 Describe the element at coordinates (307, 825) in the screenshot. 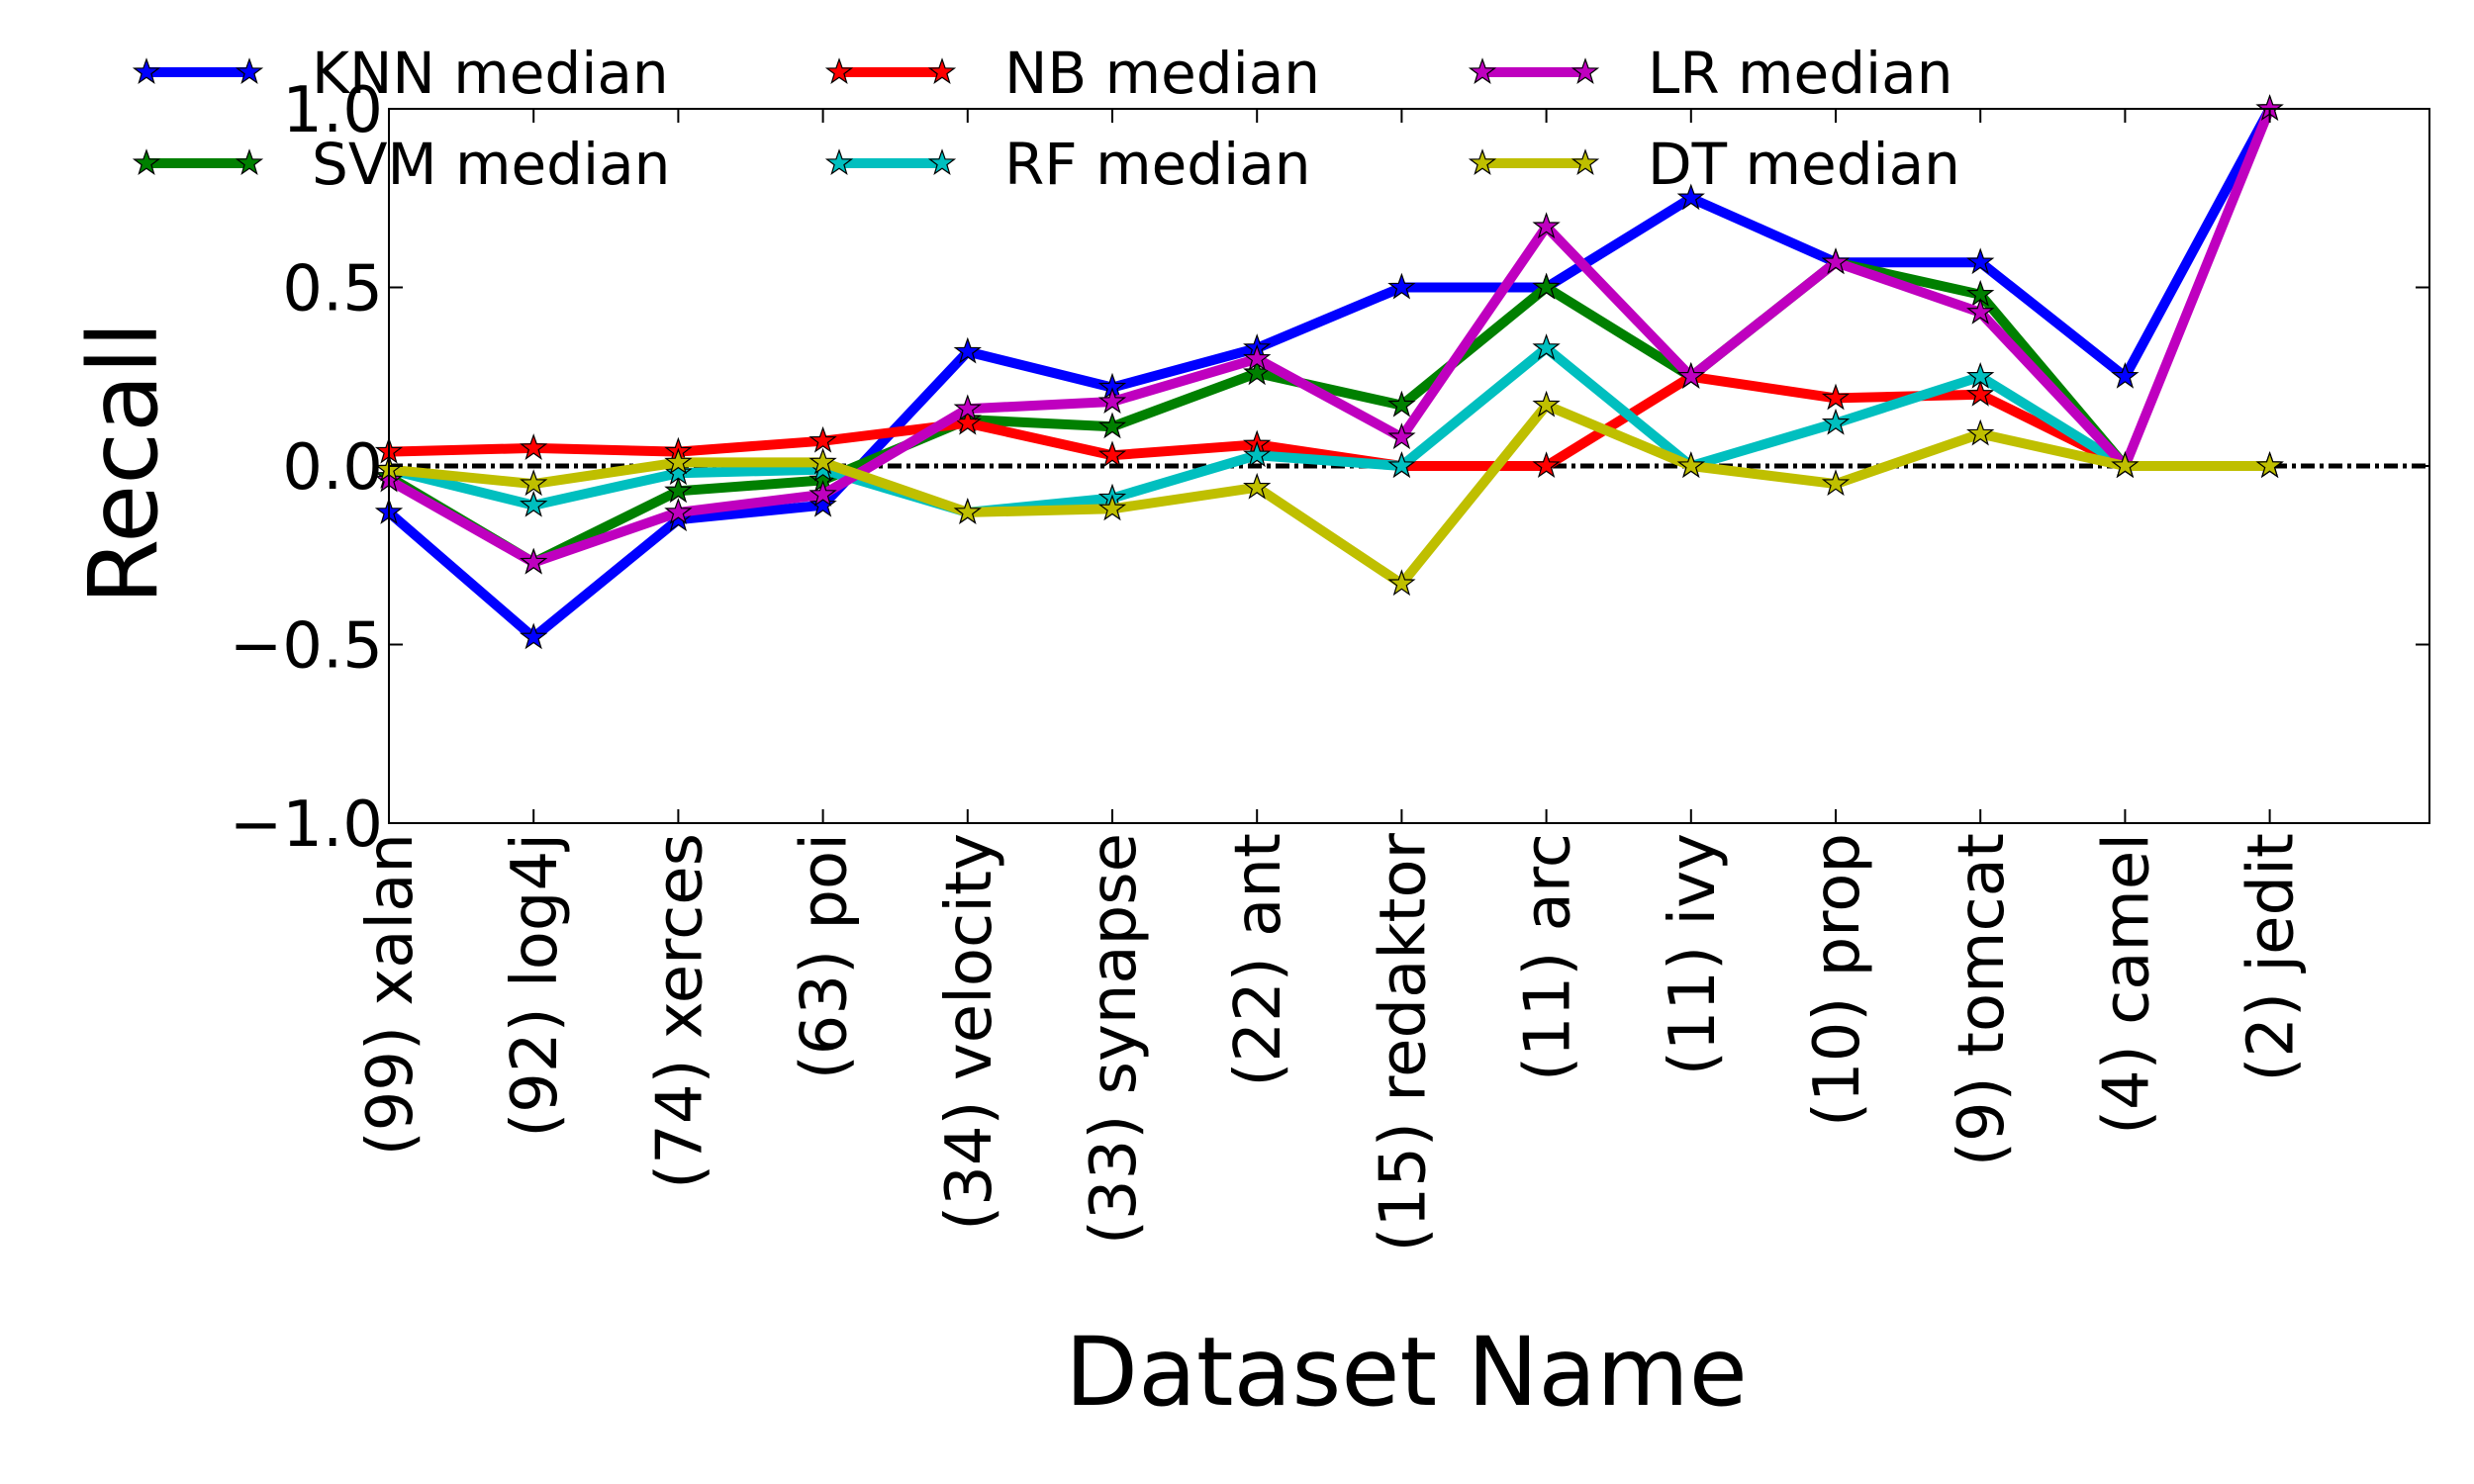

I see `y-tick-label: −1.0` at that location.